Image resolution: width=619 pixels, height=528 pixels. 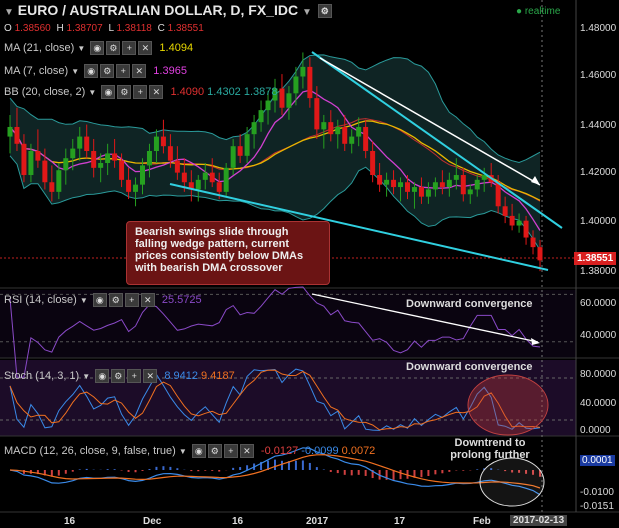 I want to click on macd-label: MACD (12, 26, close, 9, false, true), so click(x=90, y=451).